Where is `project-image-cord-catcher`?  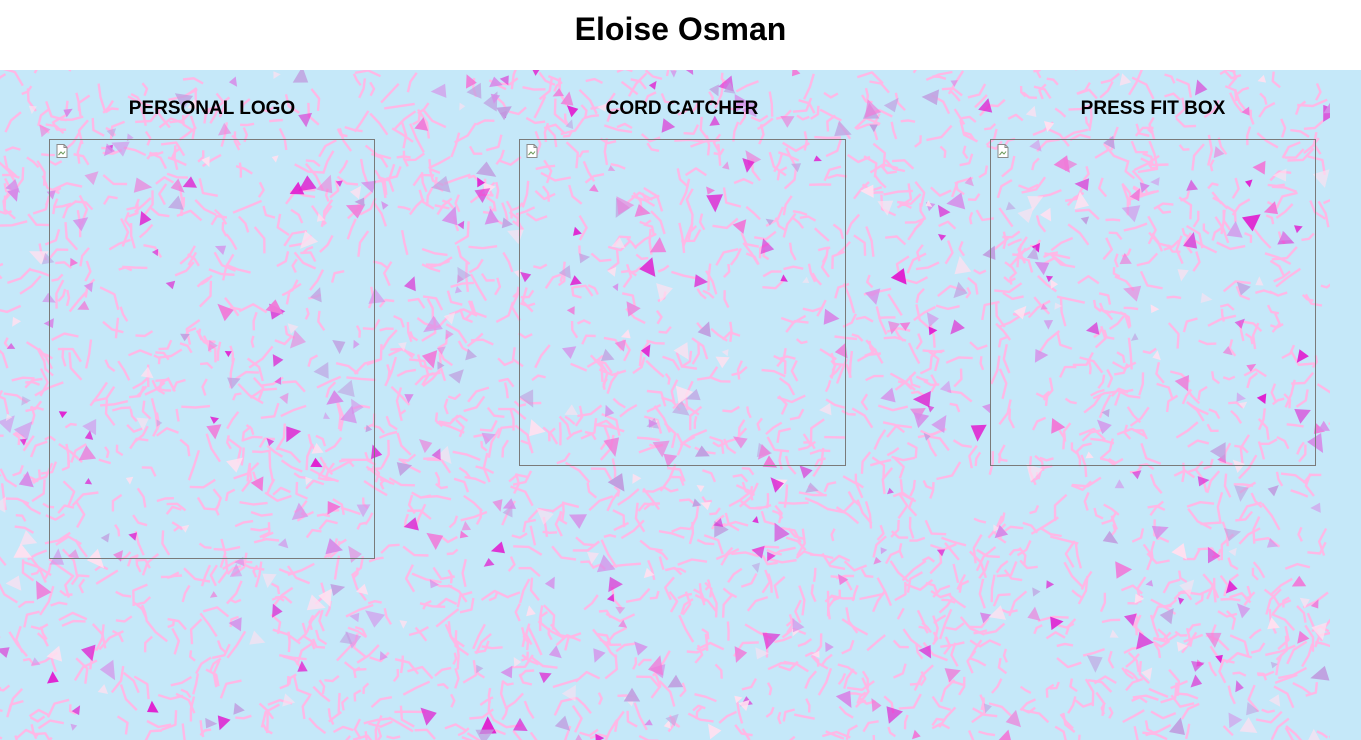 project-image-cord-catcher is located at coordinates (682, 302).